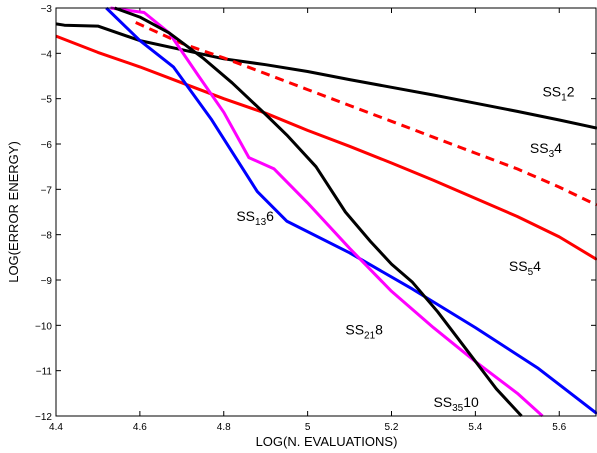  What do you see at coordinates (558, 93) in the screenshot?
I see `series-label-1: SS12` at bounding box center [558, 93].